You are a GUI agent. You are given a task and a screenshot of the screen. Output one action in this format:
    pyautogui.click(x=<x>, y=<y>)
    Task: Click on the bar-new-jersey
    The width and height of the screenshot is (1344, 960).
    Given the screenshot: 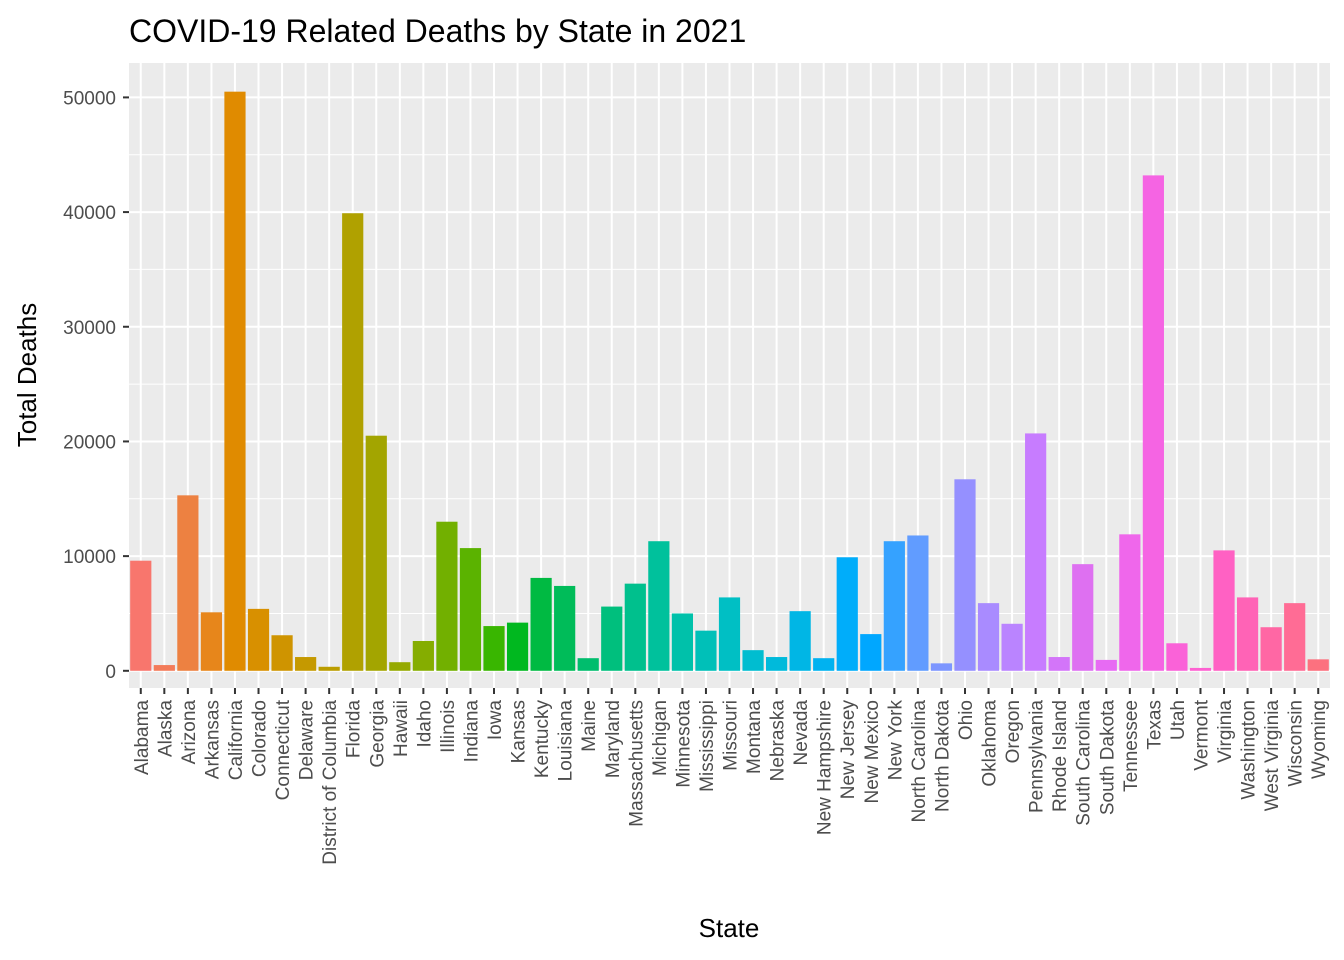 What is the action you would take?
    pyautogui.click(x=847, y=614)
    